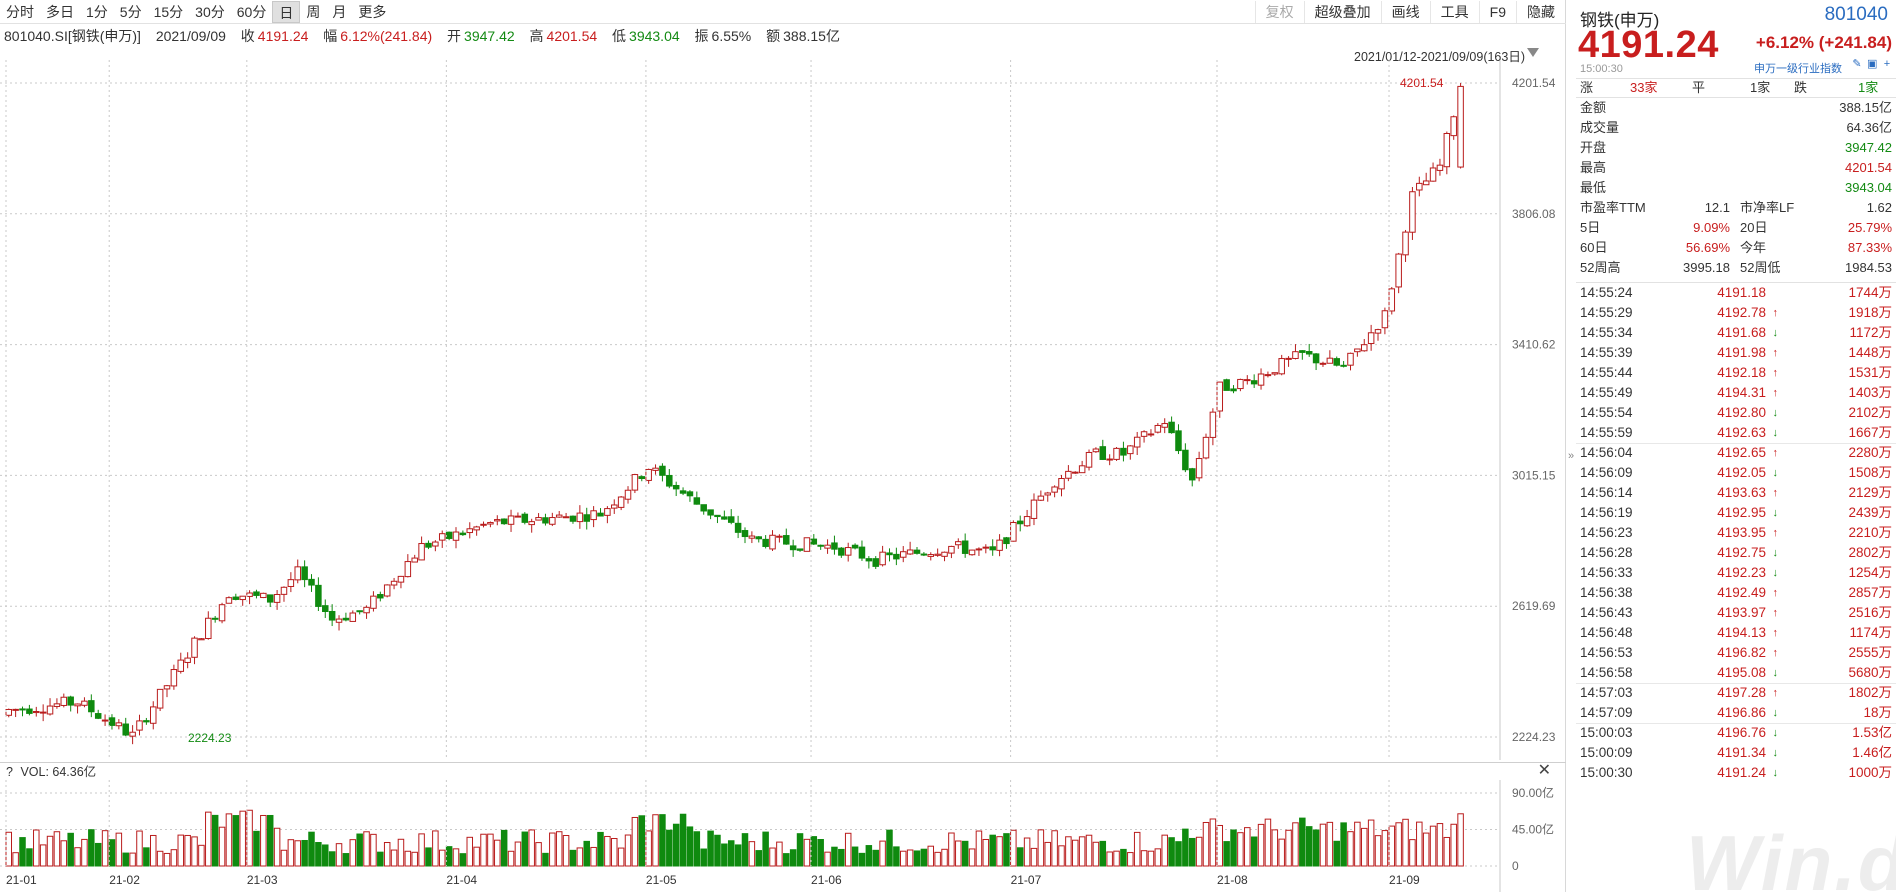 Image resolution: width=1896 pixels, height=892 pixels. I want to click on up-label: 涨, so click(1587, 87).